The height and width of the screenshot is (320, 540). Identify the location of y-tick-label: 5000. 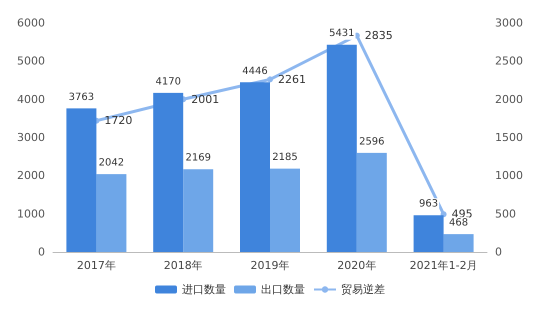
(31, 61).